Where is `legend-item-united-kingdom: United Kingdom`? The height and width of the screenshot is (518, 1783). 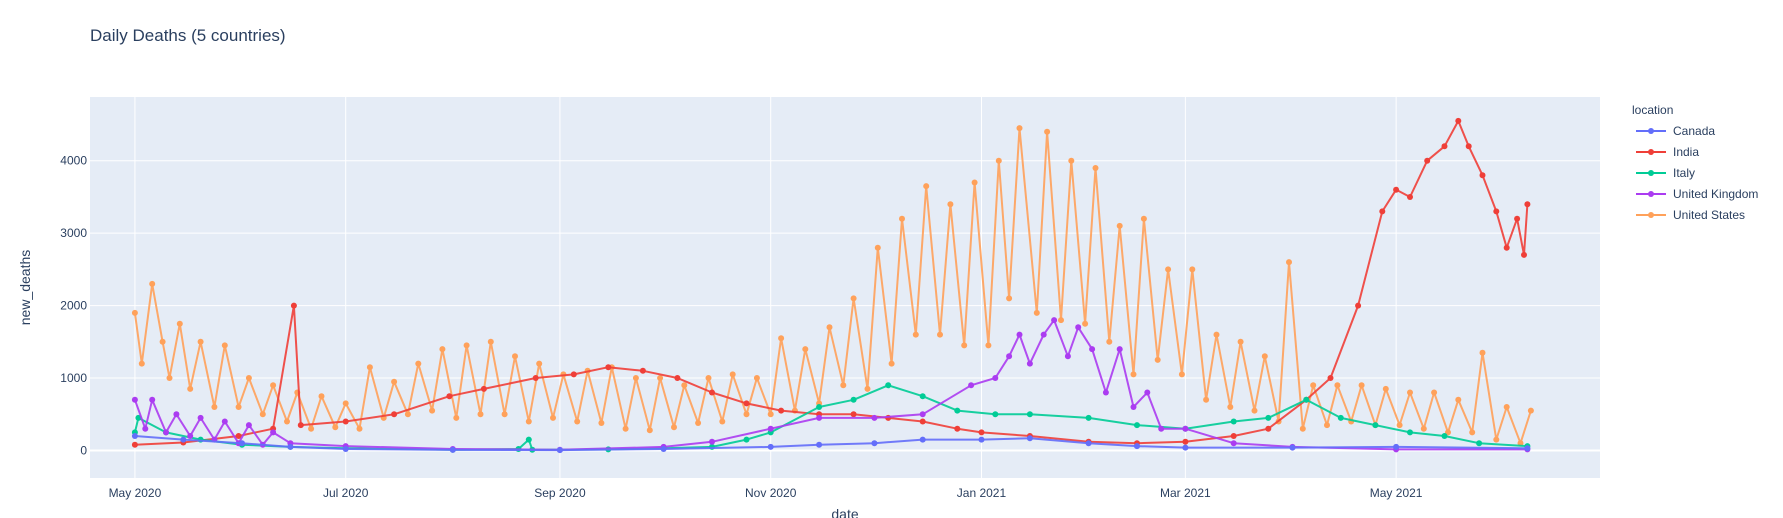 legend-item-united-kingdom: United Kingdom is located at coordinates (1697, 194).